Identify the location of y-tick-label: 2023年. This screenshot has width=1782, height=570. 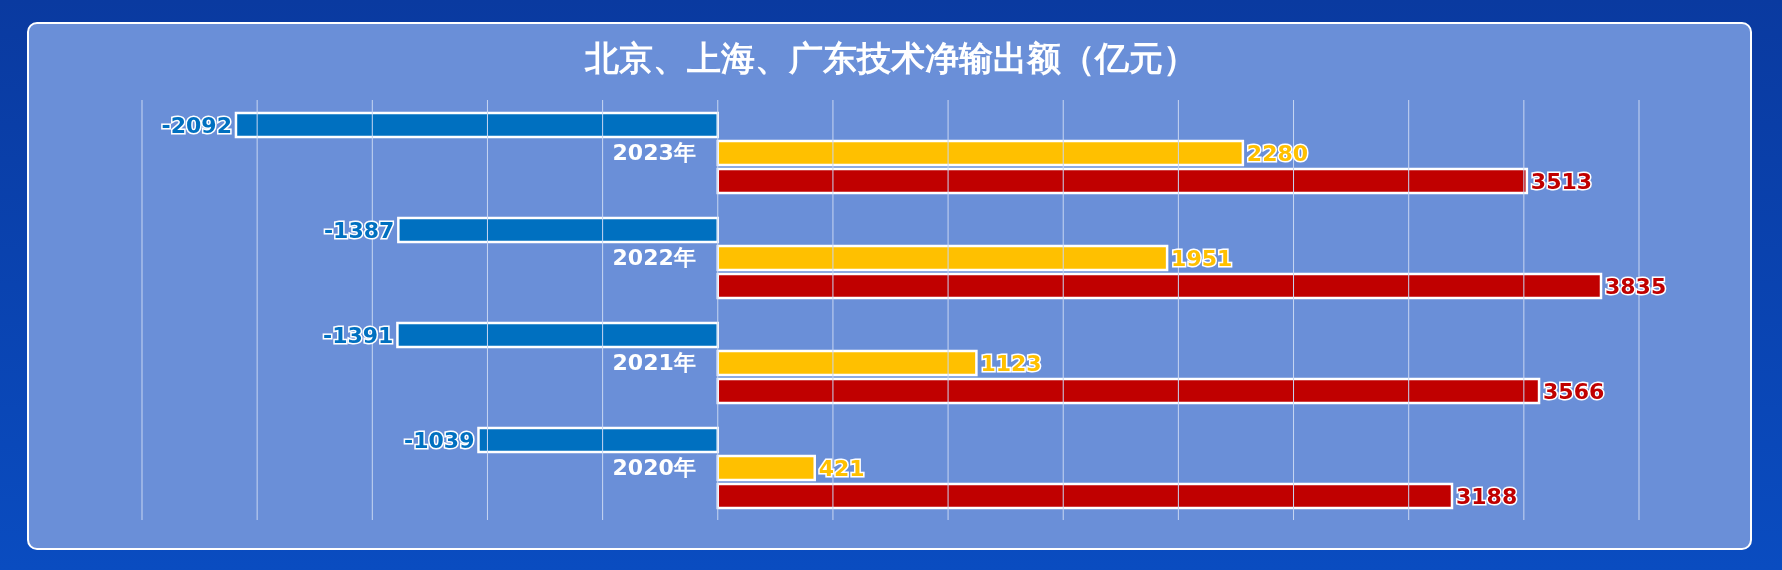
(653, 152).